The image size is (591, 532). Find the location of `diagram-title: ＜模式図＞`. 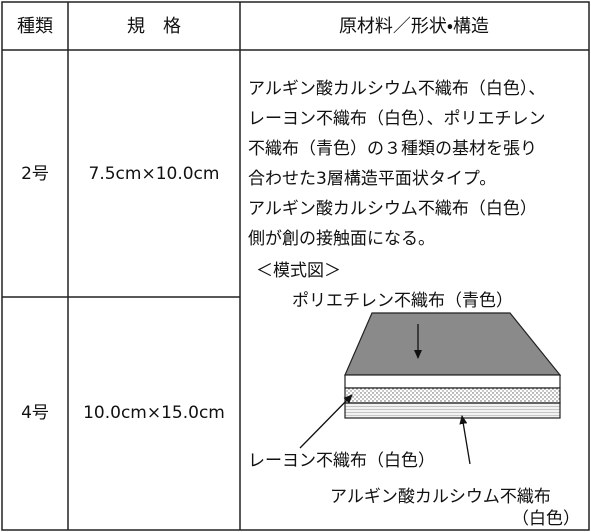

diagram-title: ＜模式図＞ is located at coordinates (298, 271).